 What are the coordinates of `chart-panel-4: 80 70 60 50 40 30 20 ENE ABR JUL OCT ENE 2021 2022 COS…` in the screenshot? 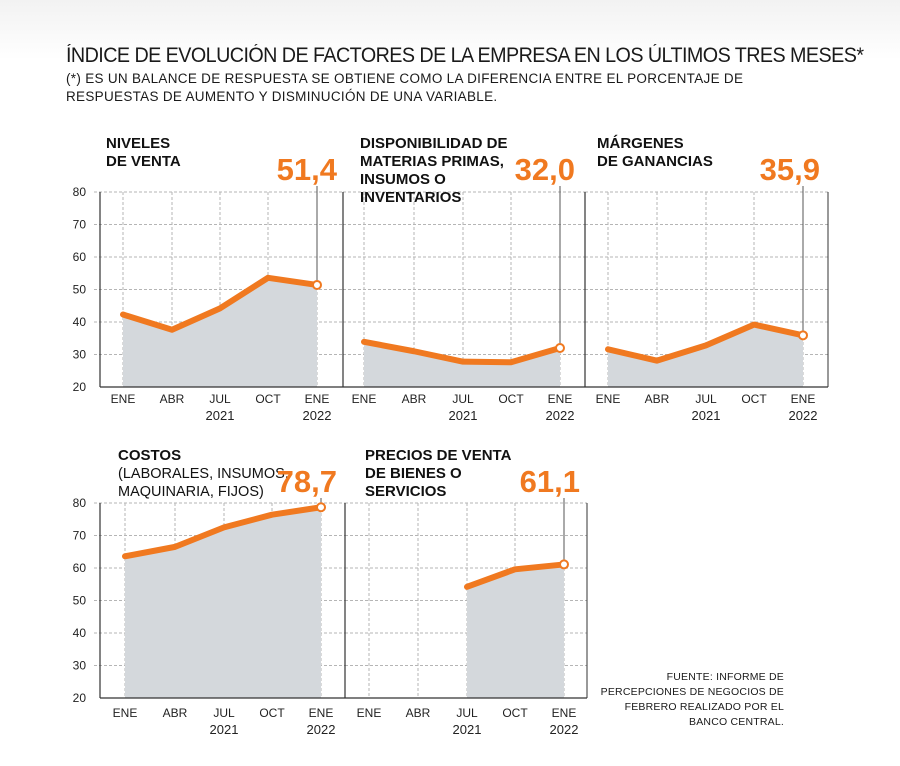 It's located at (209, 592).